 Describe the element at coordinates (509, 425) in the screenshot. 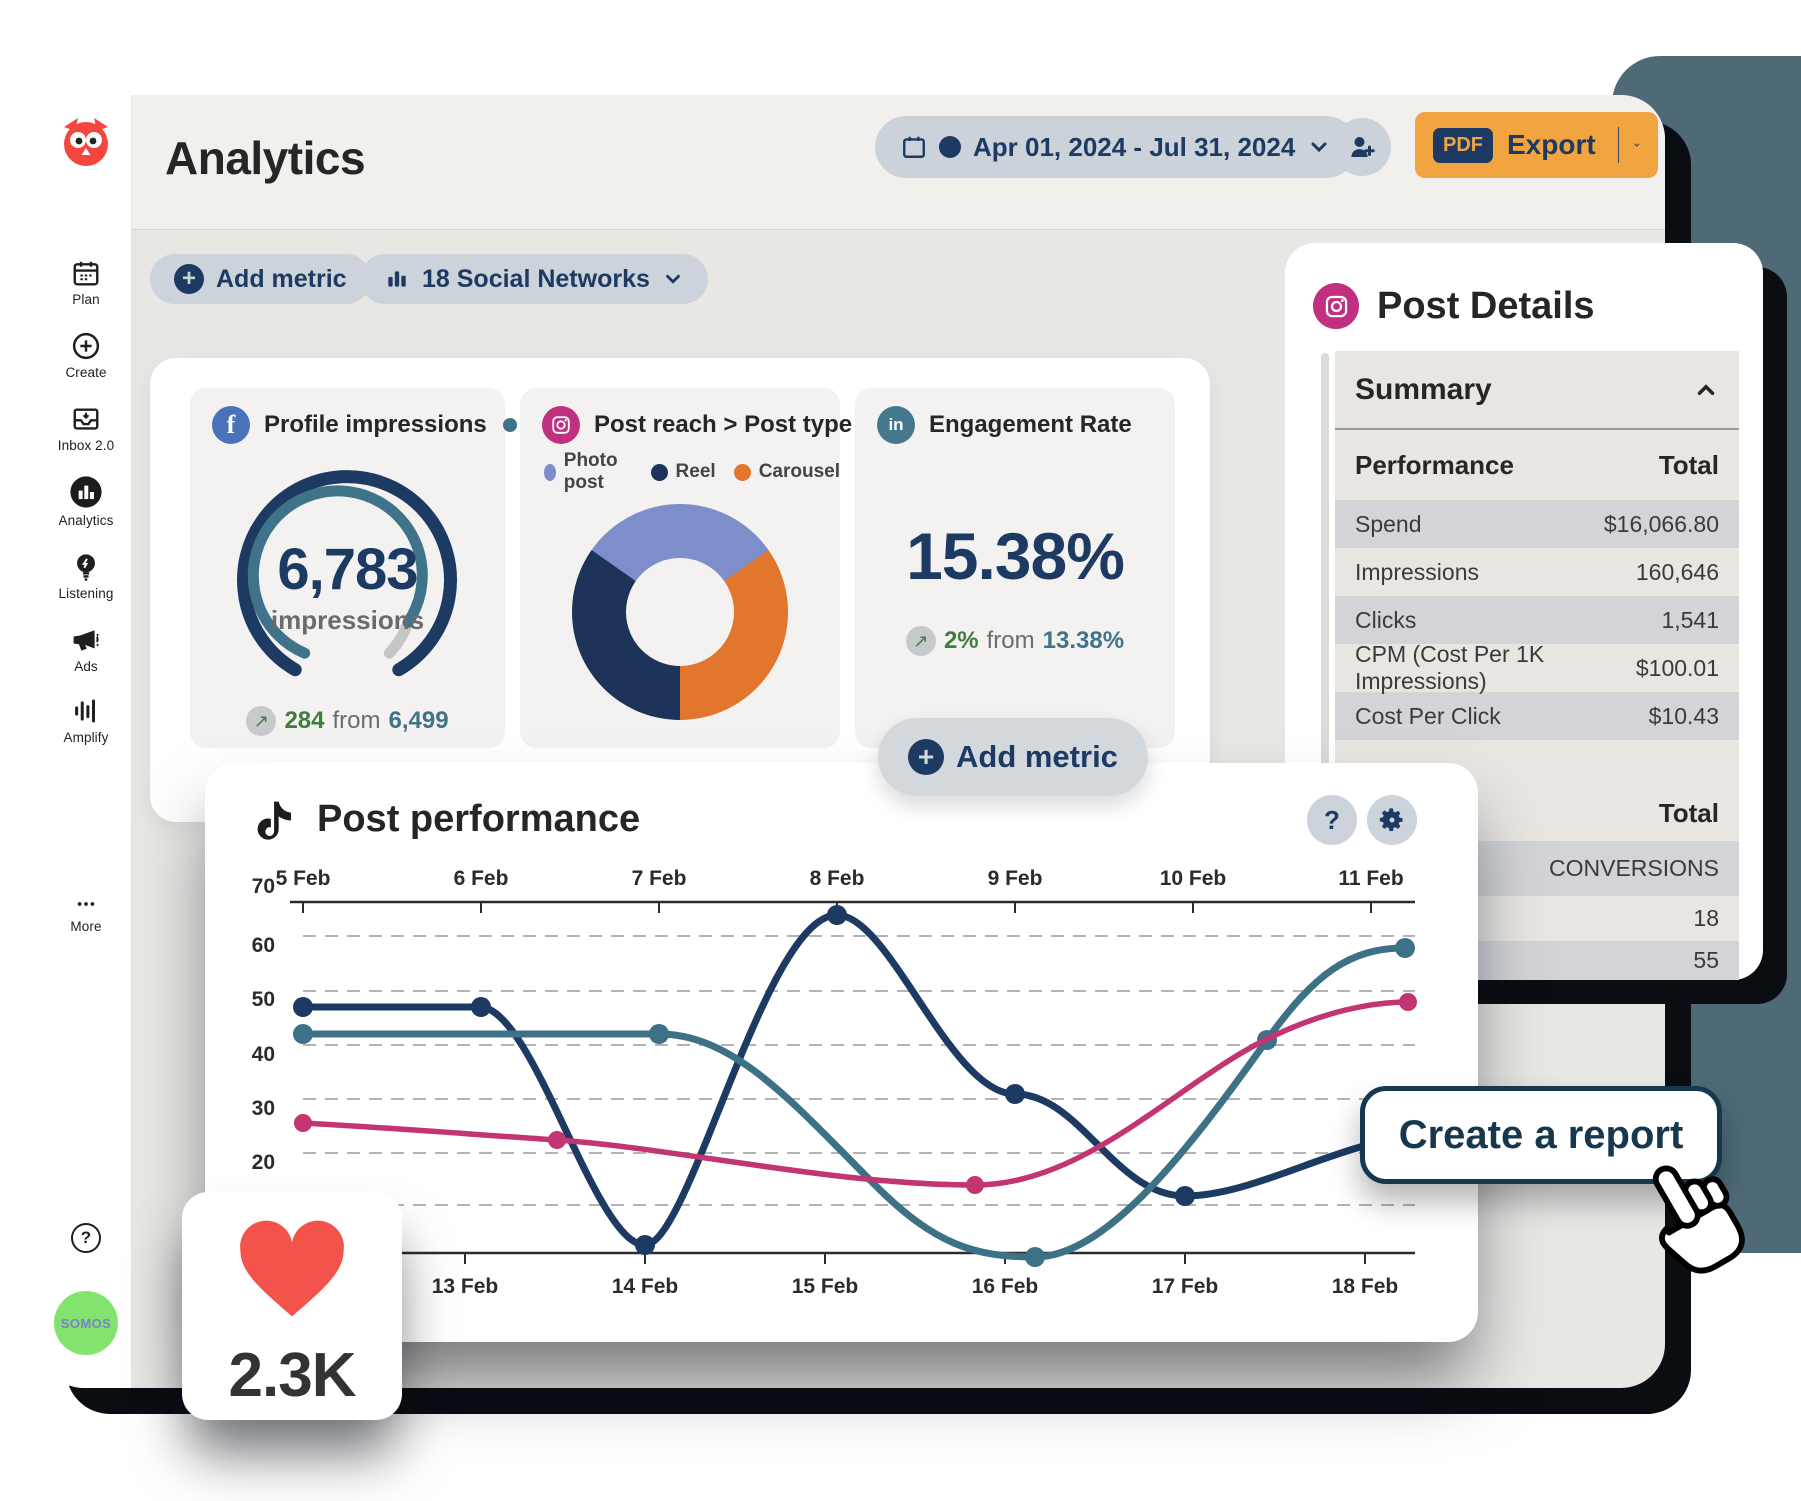

I see `info-dot` at that location.